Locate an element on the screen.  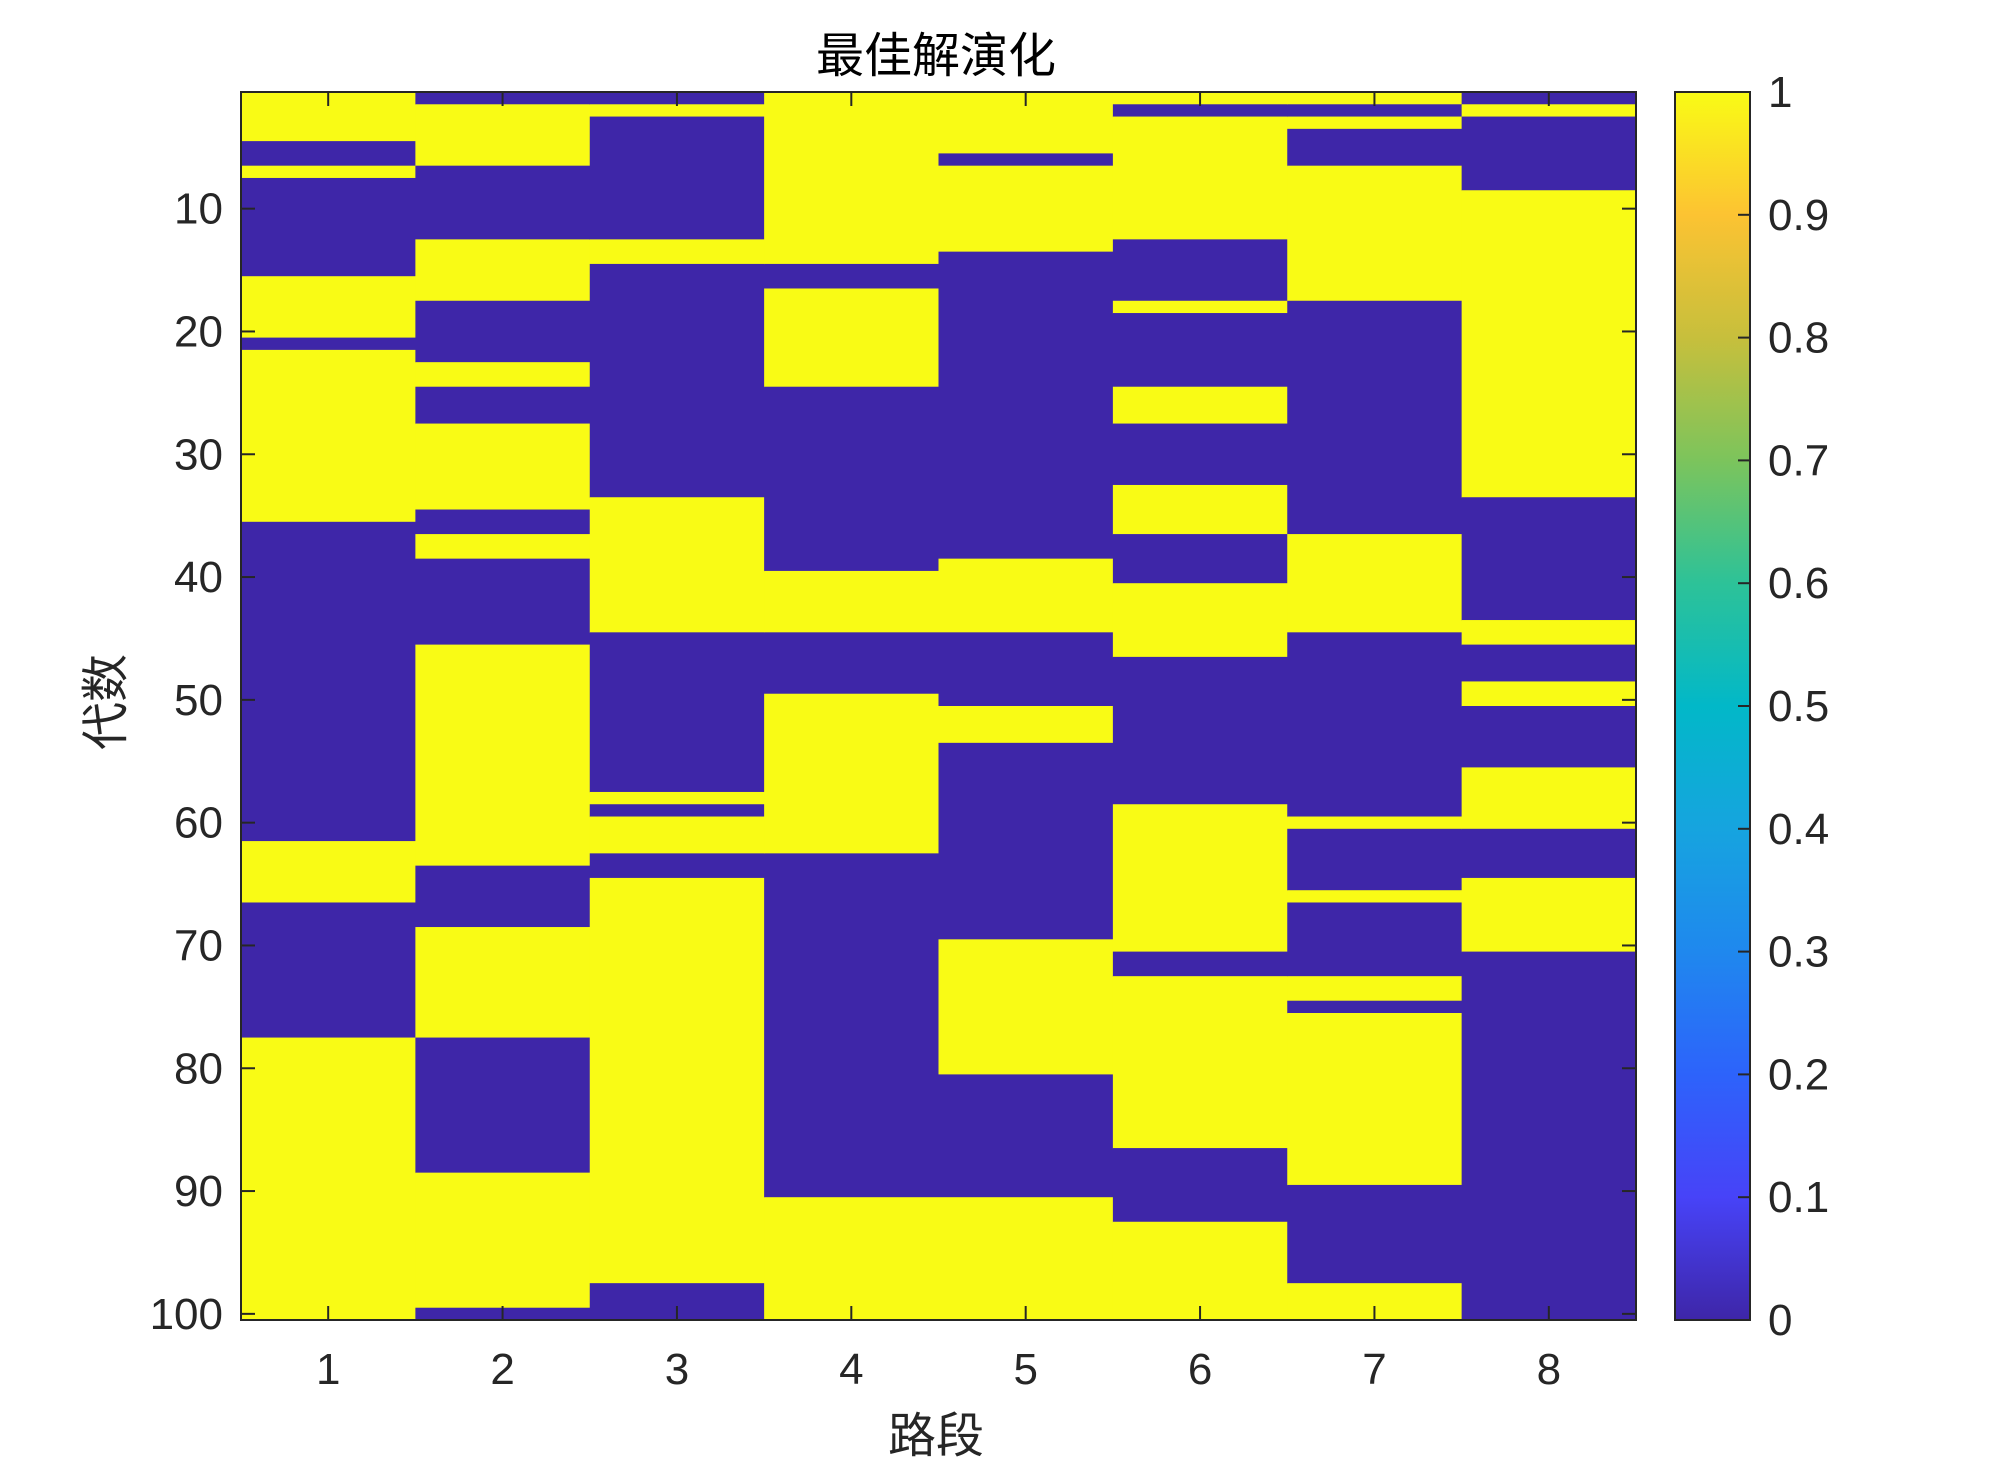
colorbar is located at coordinates (1712, 706).